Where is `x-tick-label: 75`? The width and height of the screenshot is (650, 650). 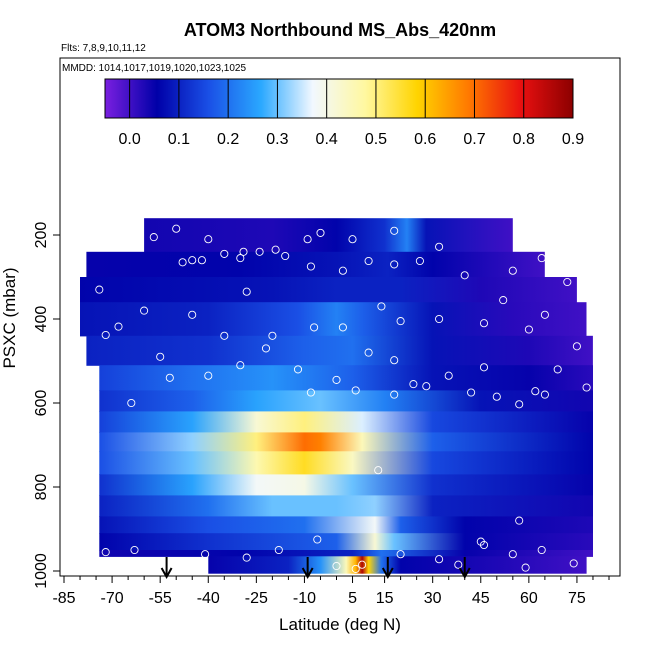
x-tick-label: 75 is located at coordinates (577, 598).